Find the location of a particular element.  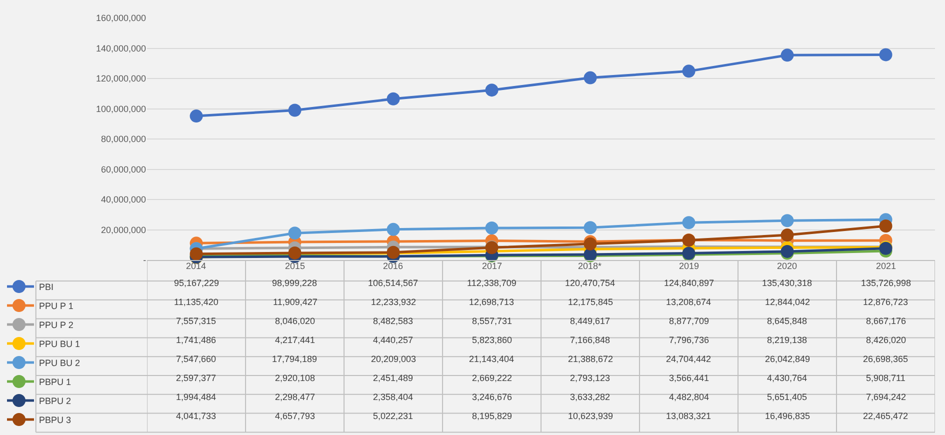

data-label: 11,135,420 is located at coordinates (196, 302).